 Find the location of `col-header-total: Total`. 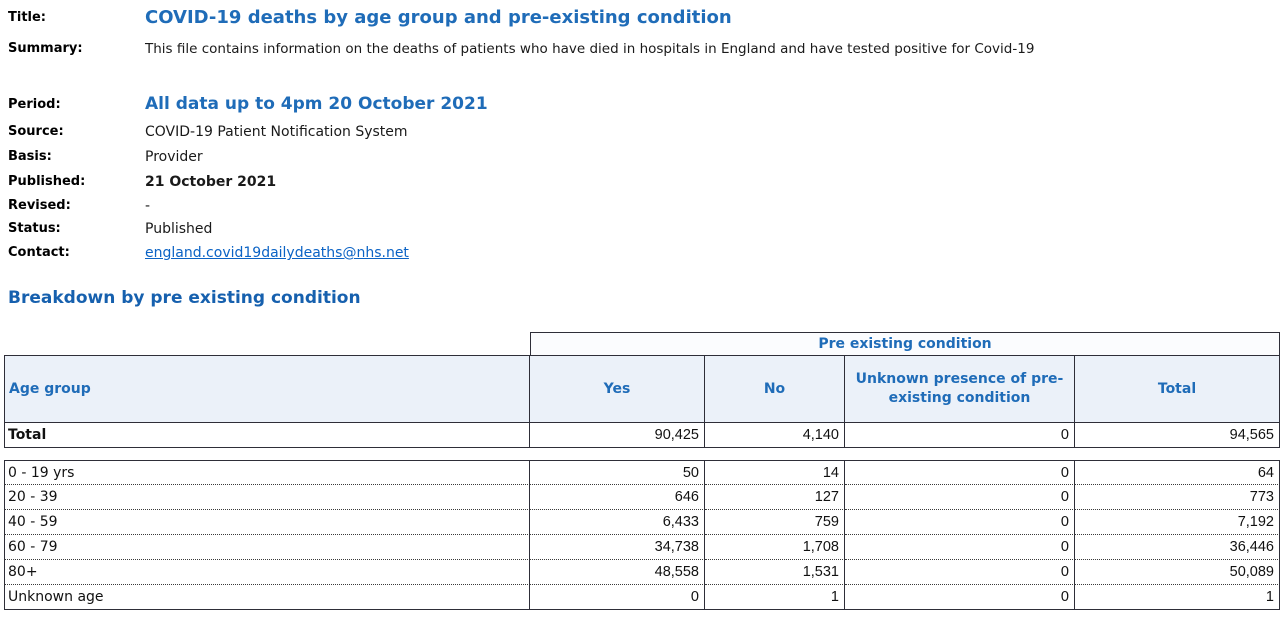

col-header-total: Total is located at coordinates (1177, 389).